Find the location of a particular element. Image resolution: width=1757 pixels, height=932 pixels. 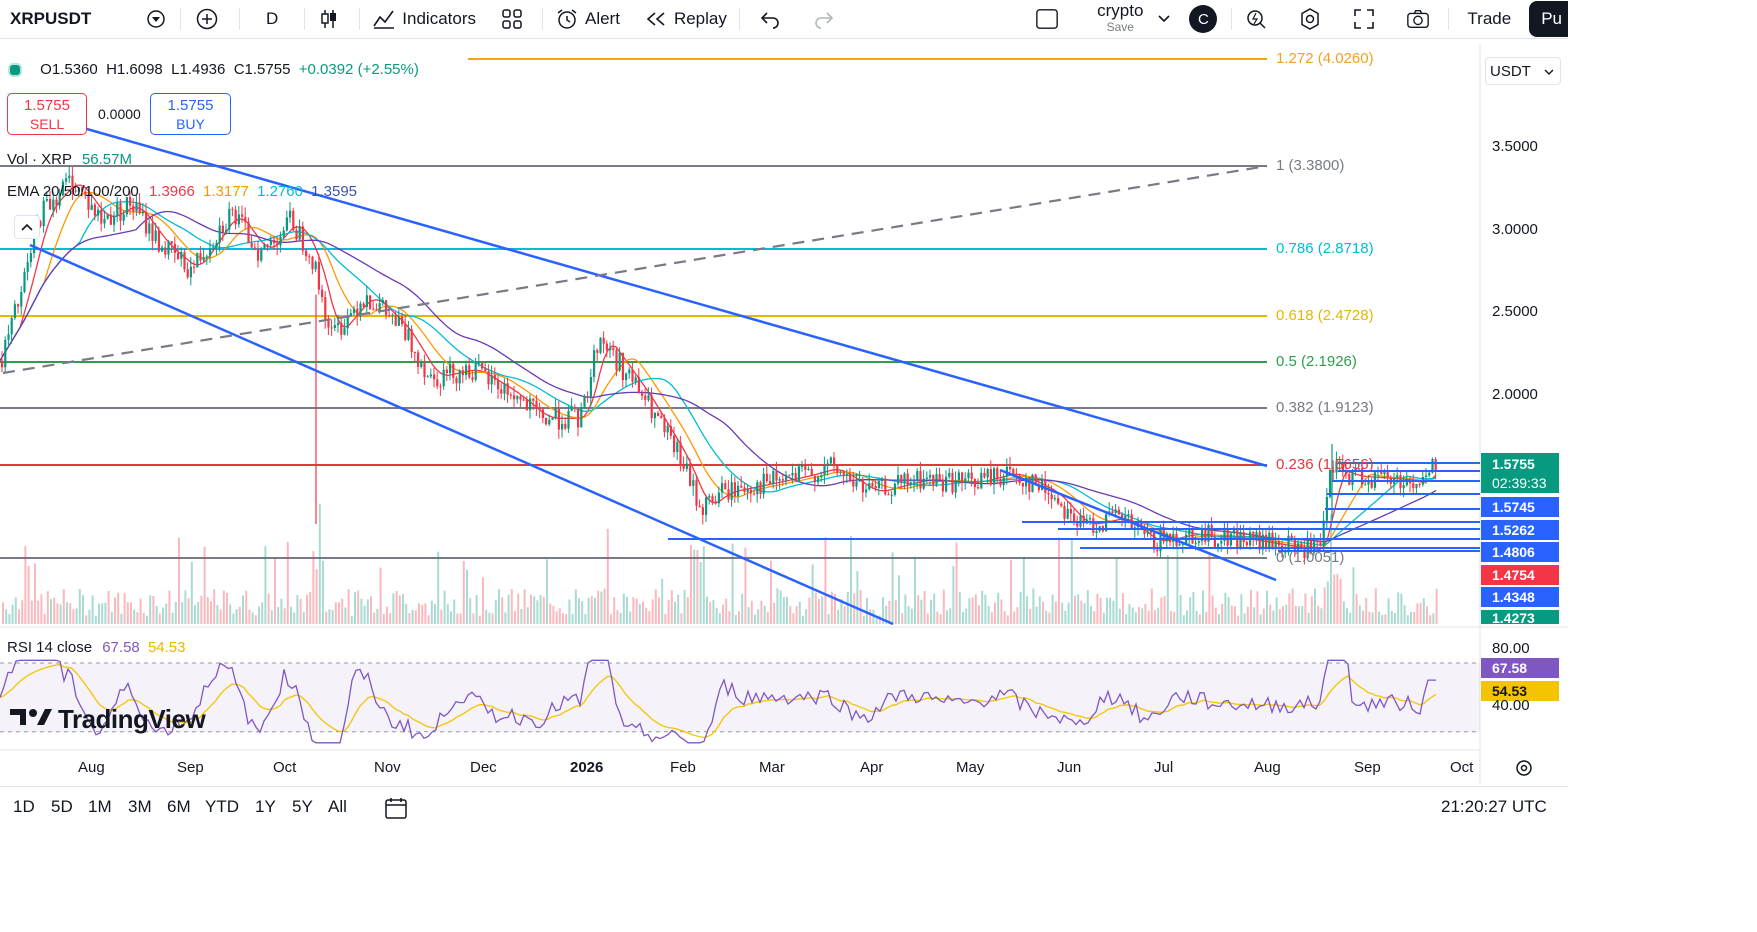

price-tag: 1.5262 is located at coordinates (1520, 530).